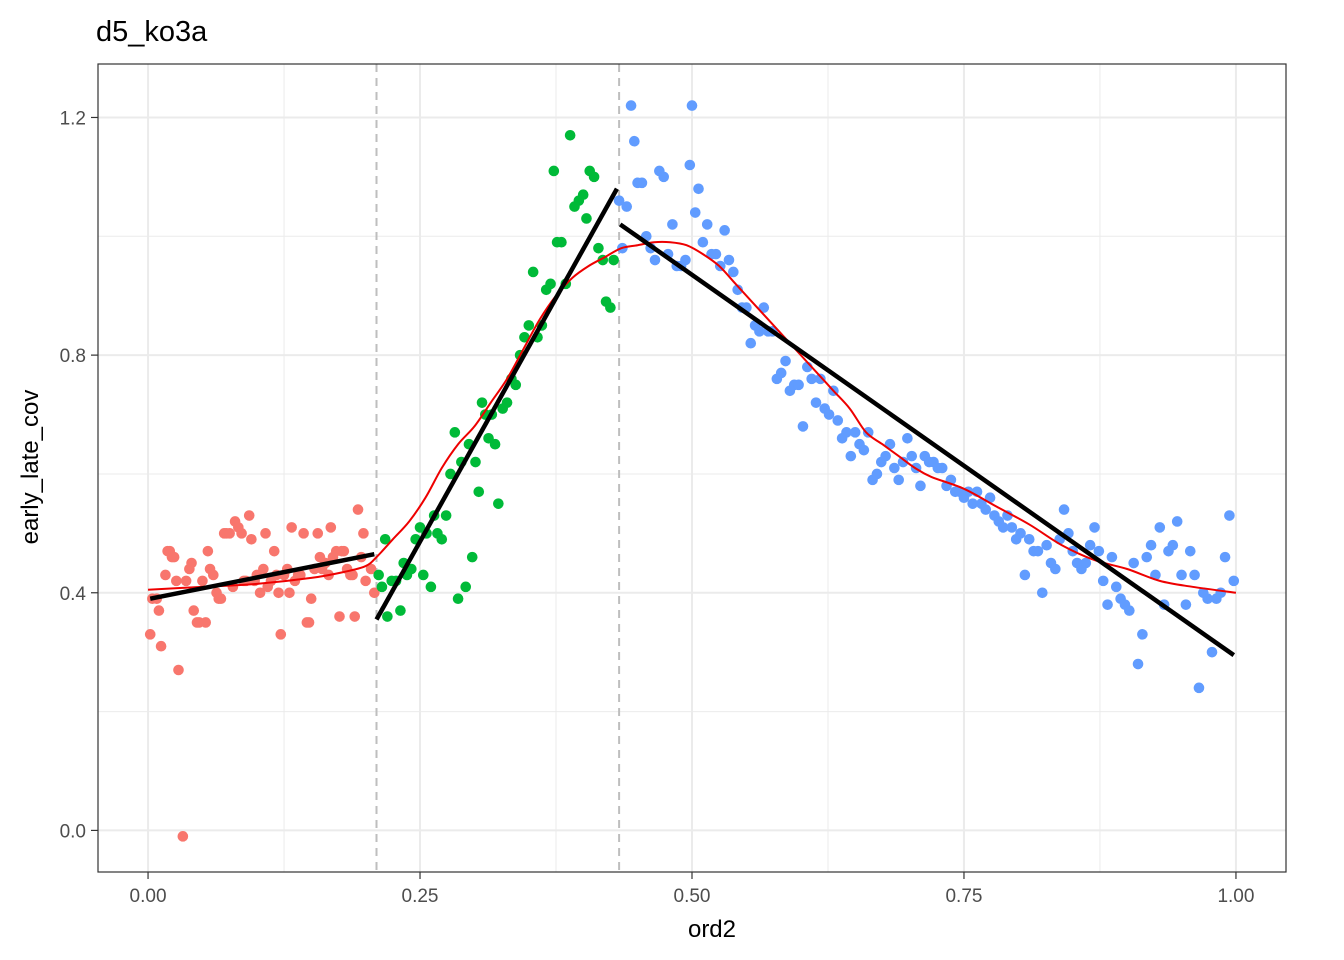  Describe the element at coordinates (963, 896) in the screenshot. I see `x-tick-label: 0.75` at that location.